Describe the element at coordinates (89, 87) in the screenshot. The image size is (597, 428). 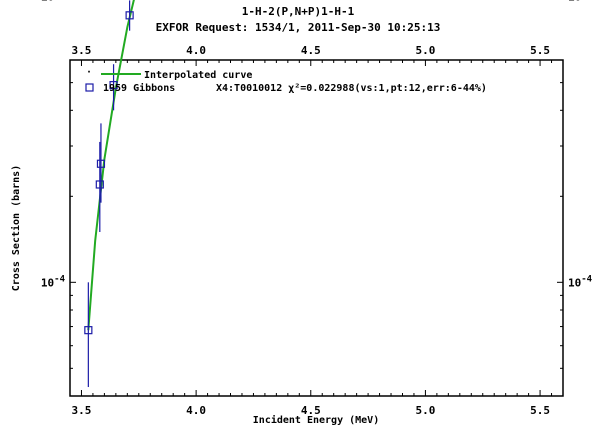
I see `legend-marker-swatch` at that location.